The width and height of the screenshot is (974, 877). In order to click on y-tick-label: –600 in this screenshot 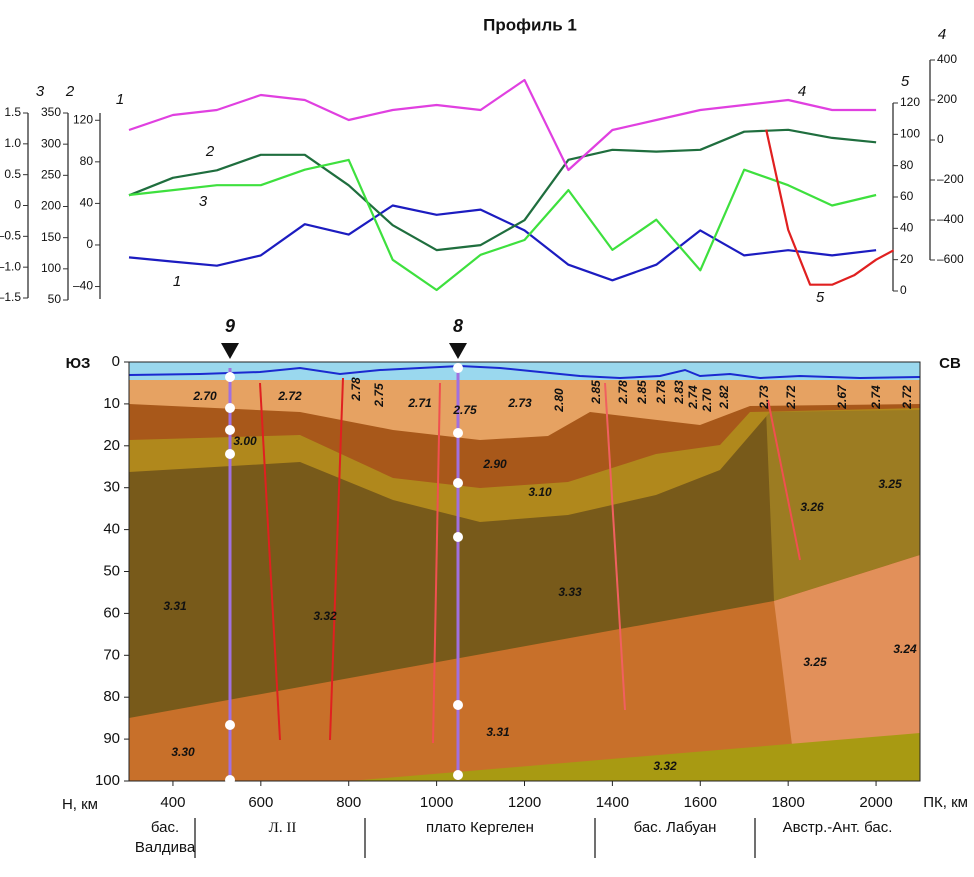, I will do `click(950, 259)`.